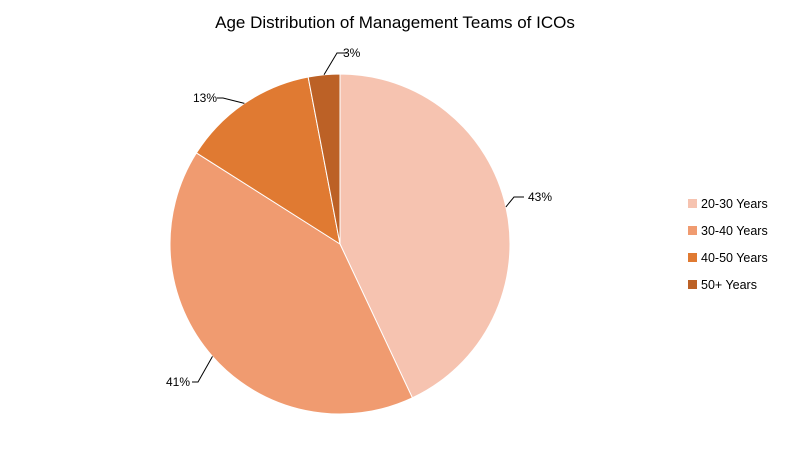 This screenshot has width=789, height=456. What do you see at coordinates (178, 382) in the screenshot?
I see `data-label-2: 41%` at bounding box center [178, 382].